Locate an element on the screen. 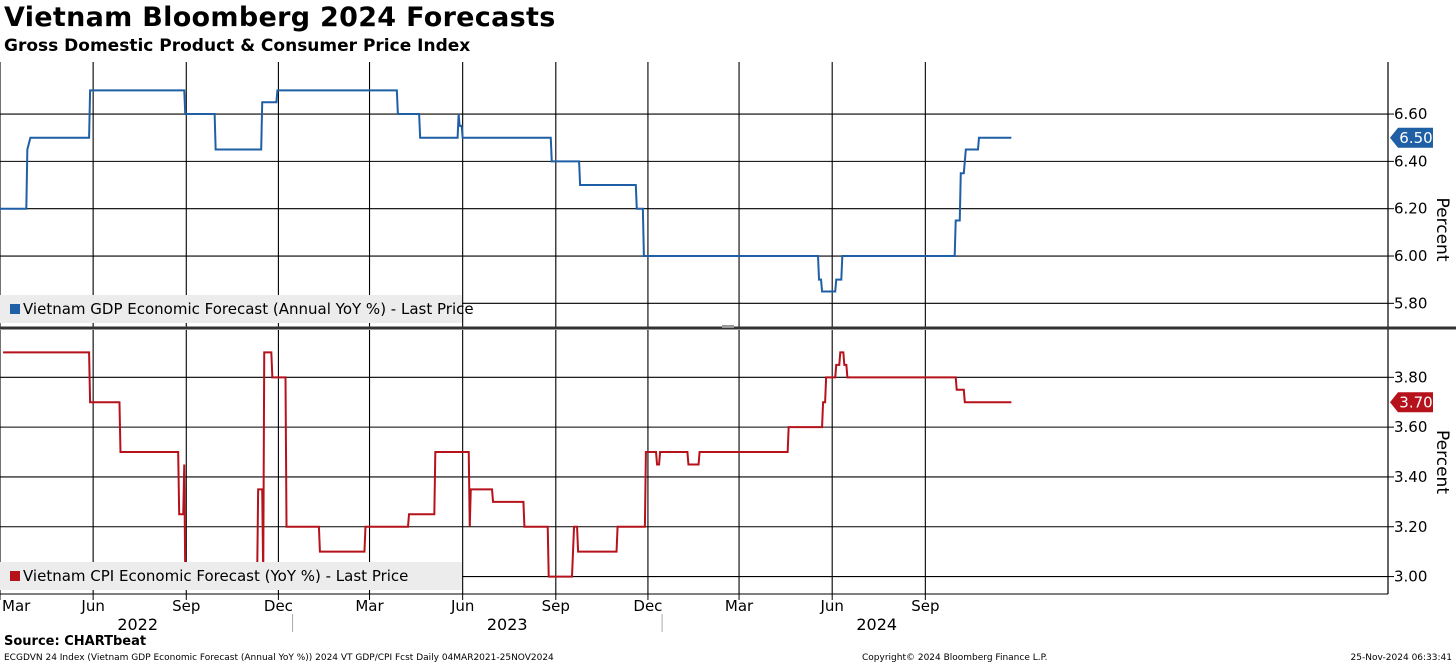  y-tick-label: 3.00 is located at coordinates (1410, 577).